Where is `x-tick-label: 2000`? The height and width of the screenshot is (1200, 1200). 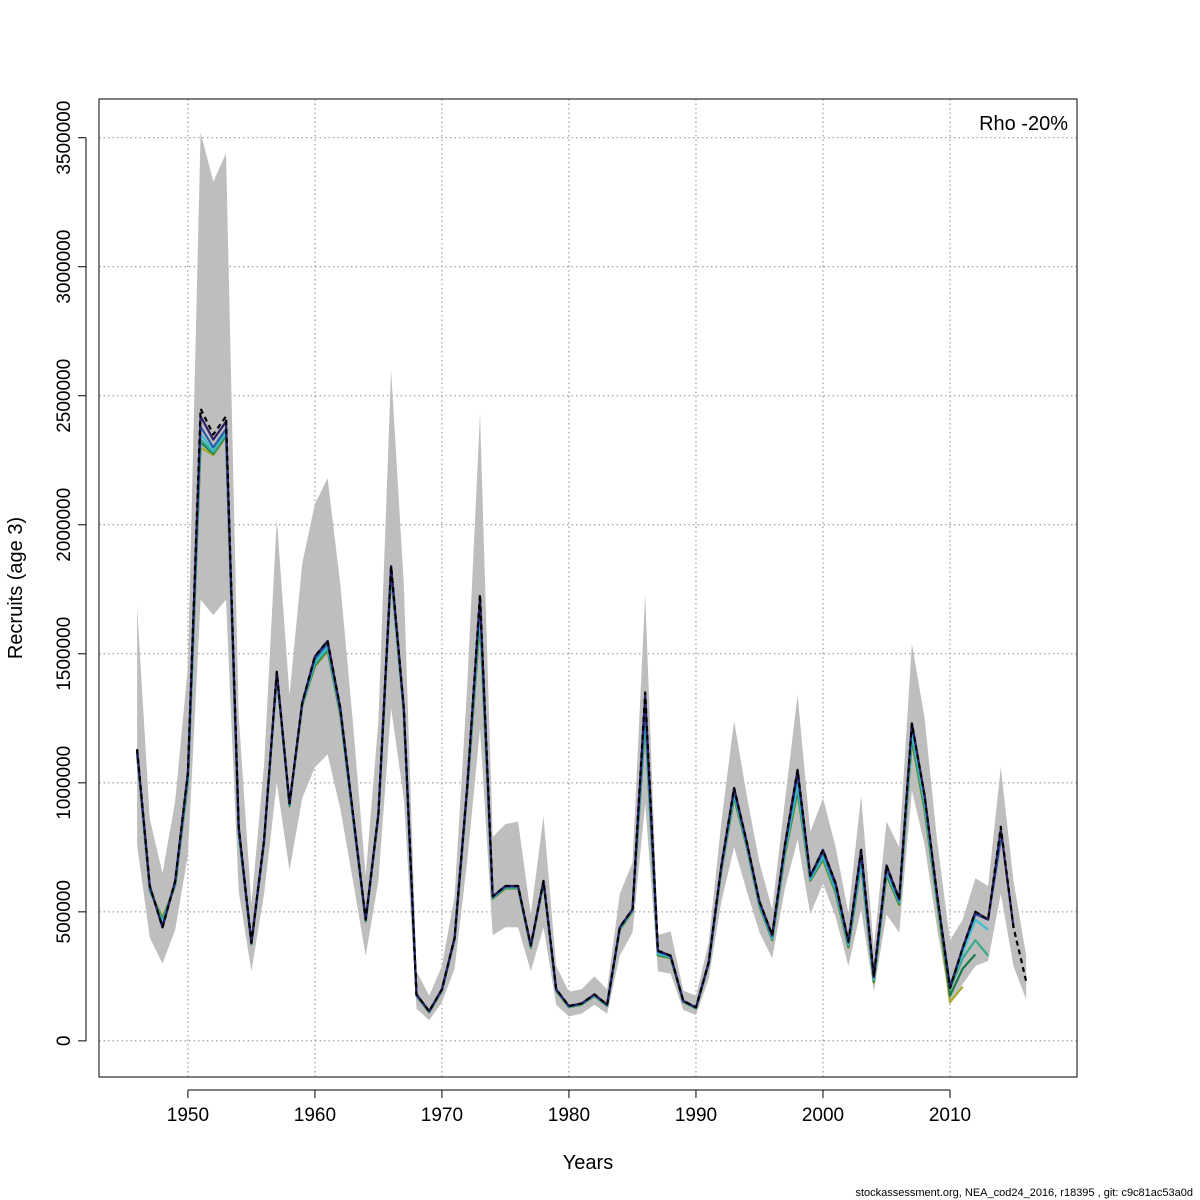 x-tick-label: 2000 is located at coordinates (823, 1115).